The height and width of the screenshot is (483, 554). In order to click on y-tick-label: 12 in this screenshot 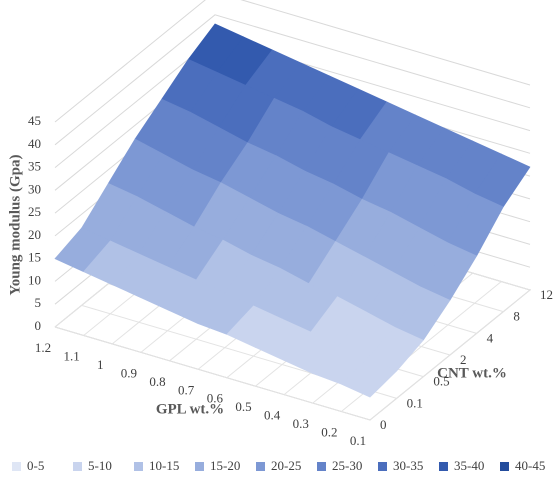, I will do `click(546, 294)`.